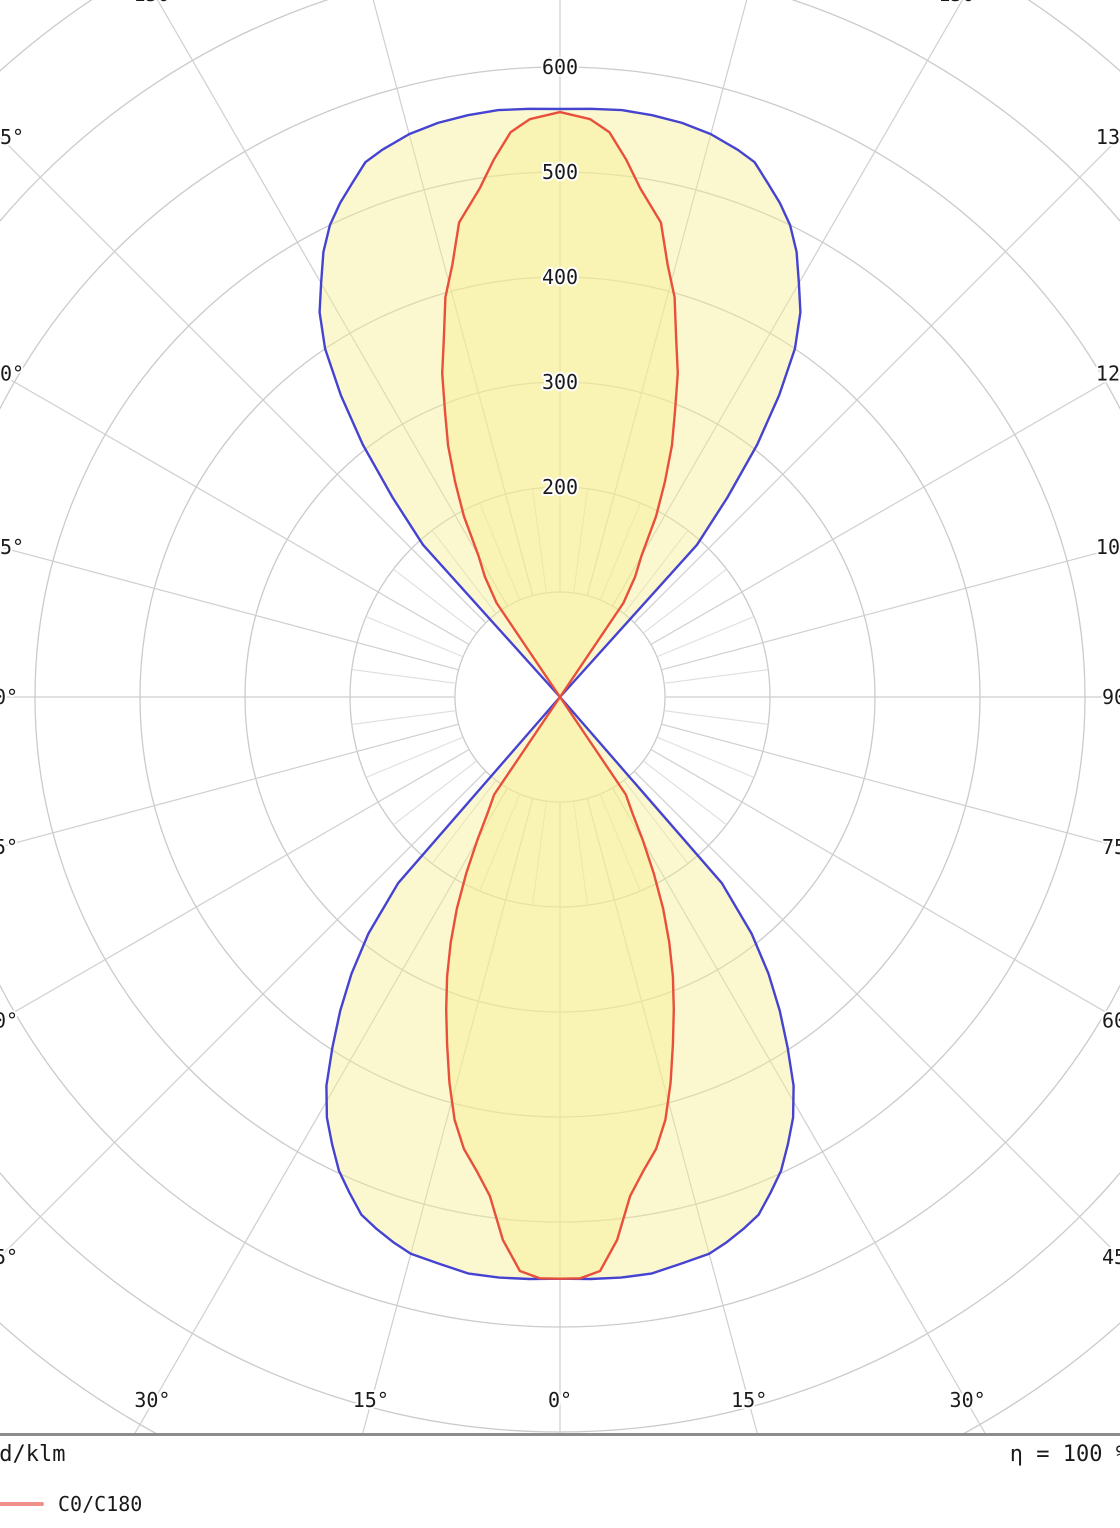  I want to click on angle-label-left-120: 120°, so click(12, 374).